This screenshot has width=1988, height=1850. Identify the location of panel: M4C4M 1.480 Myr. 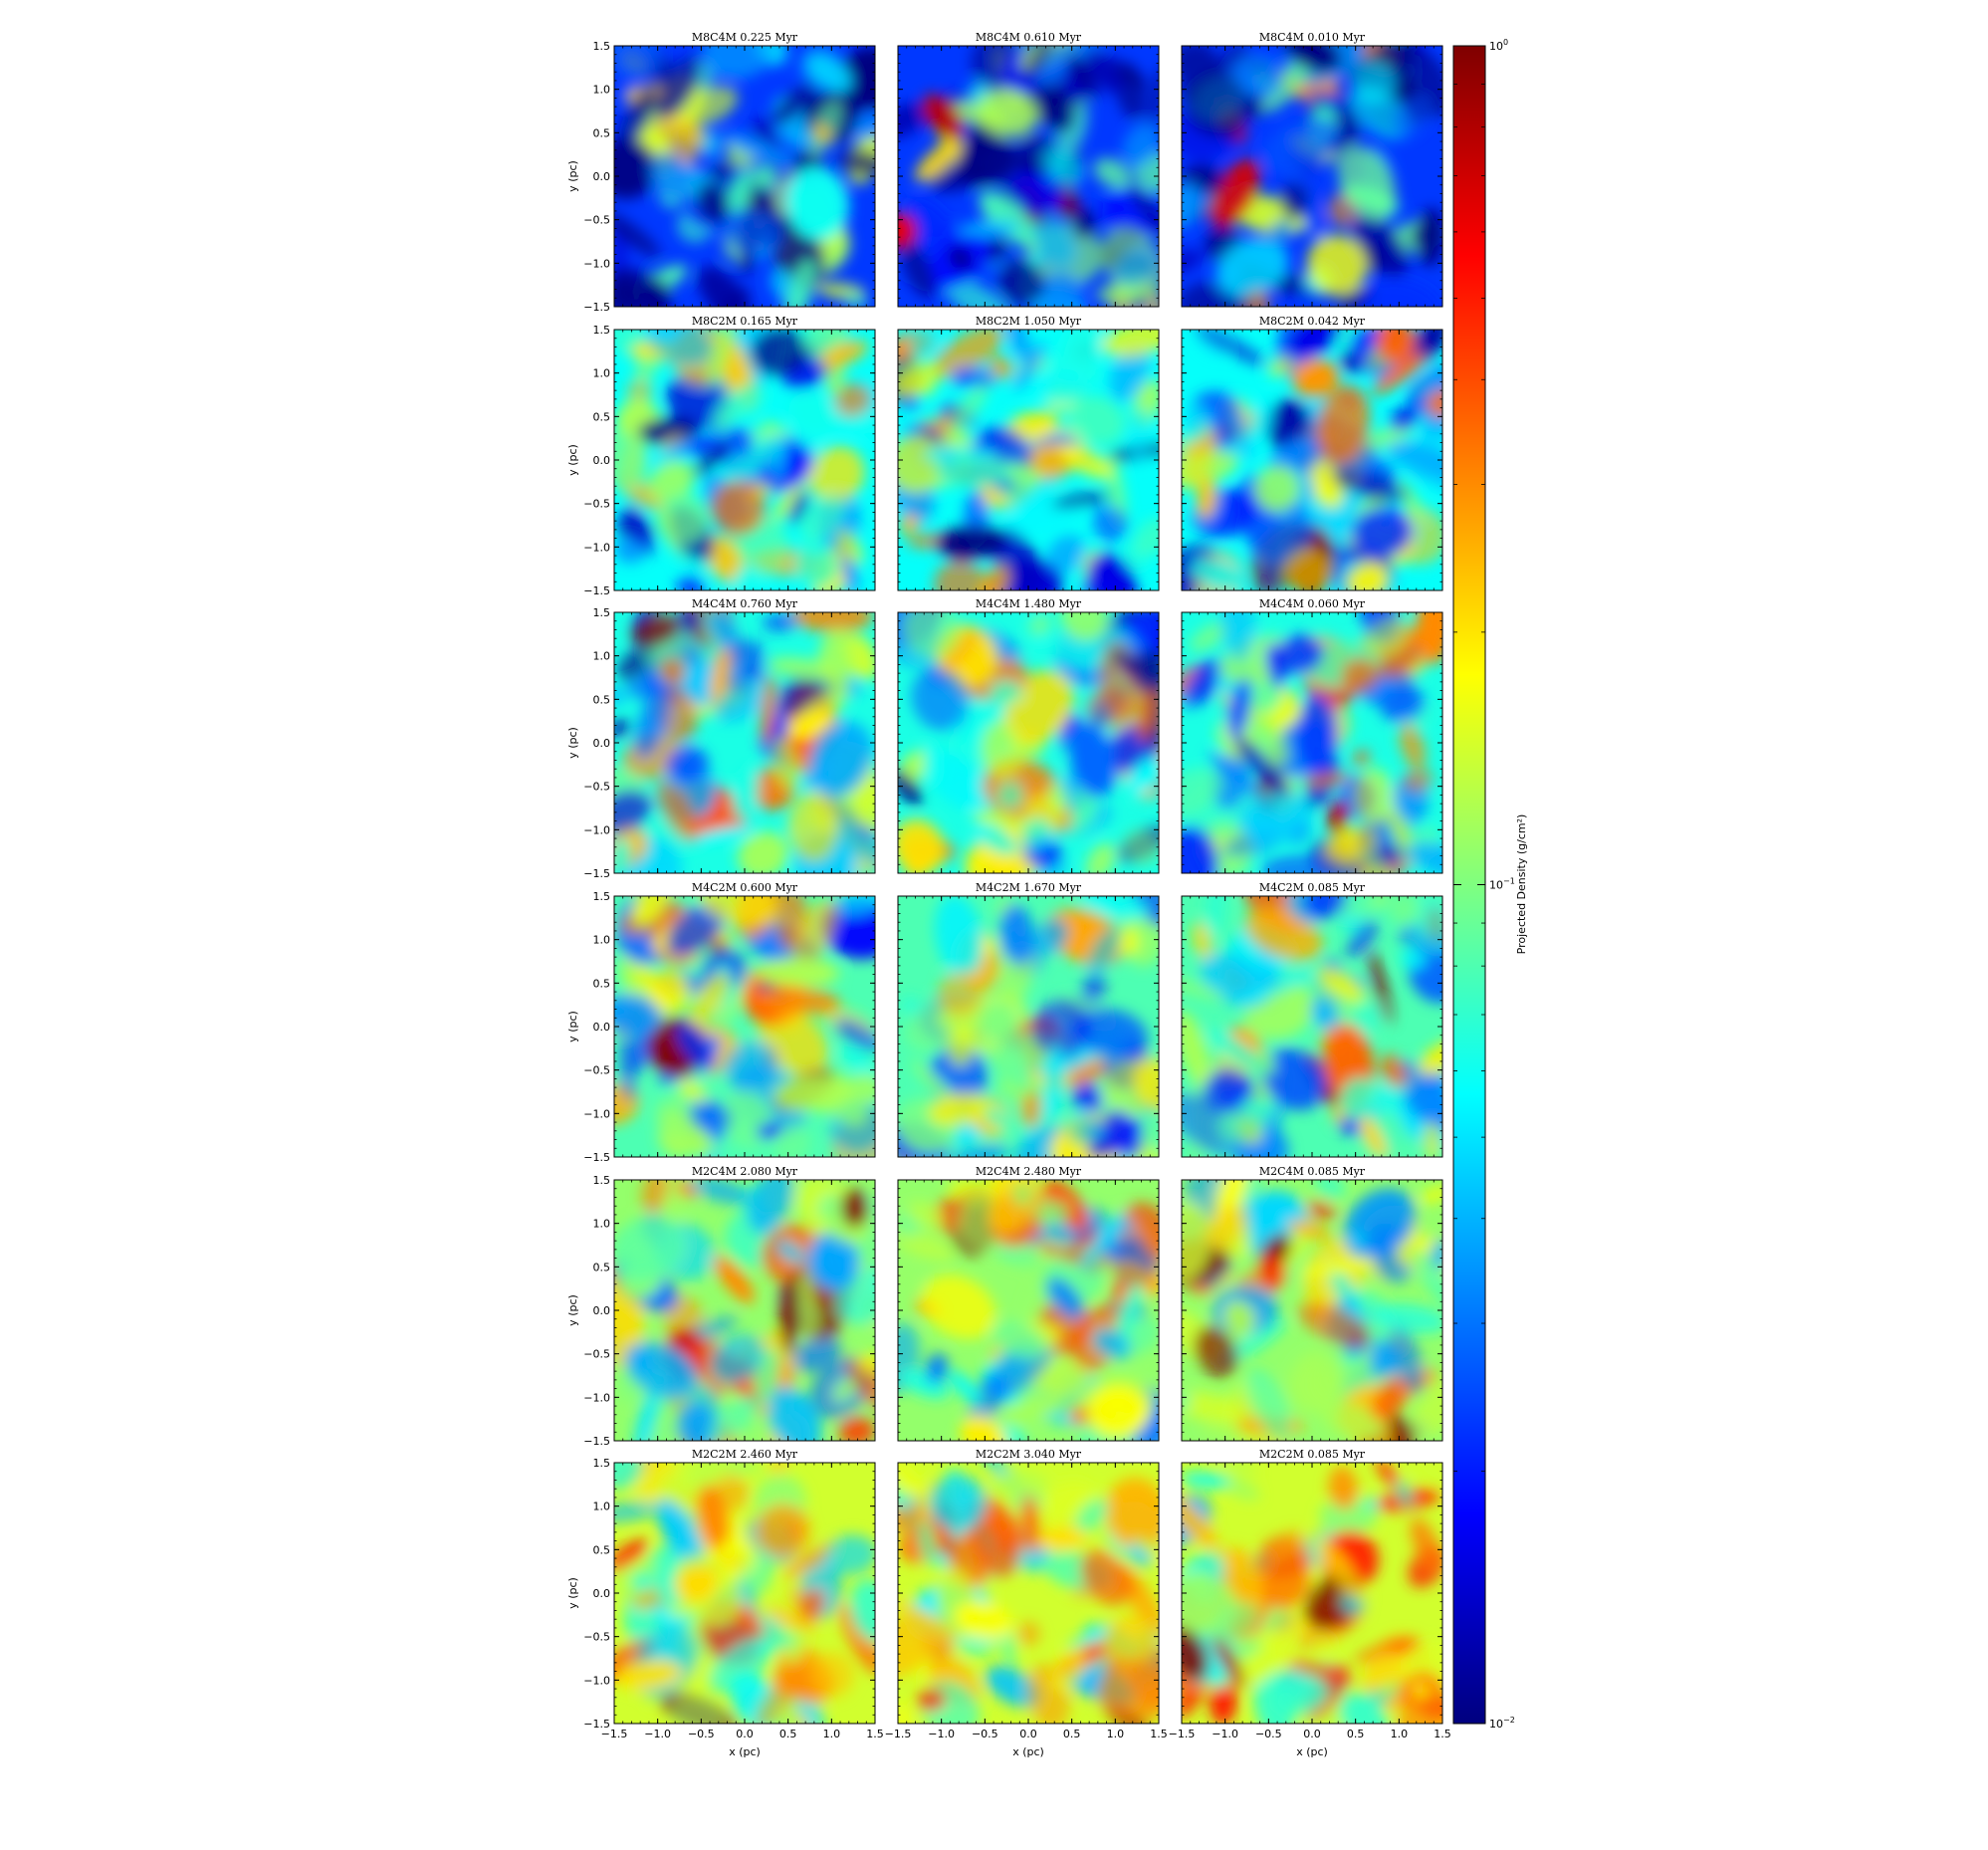
(1028, 735).